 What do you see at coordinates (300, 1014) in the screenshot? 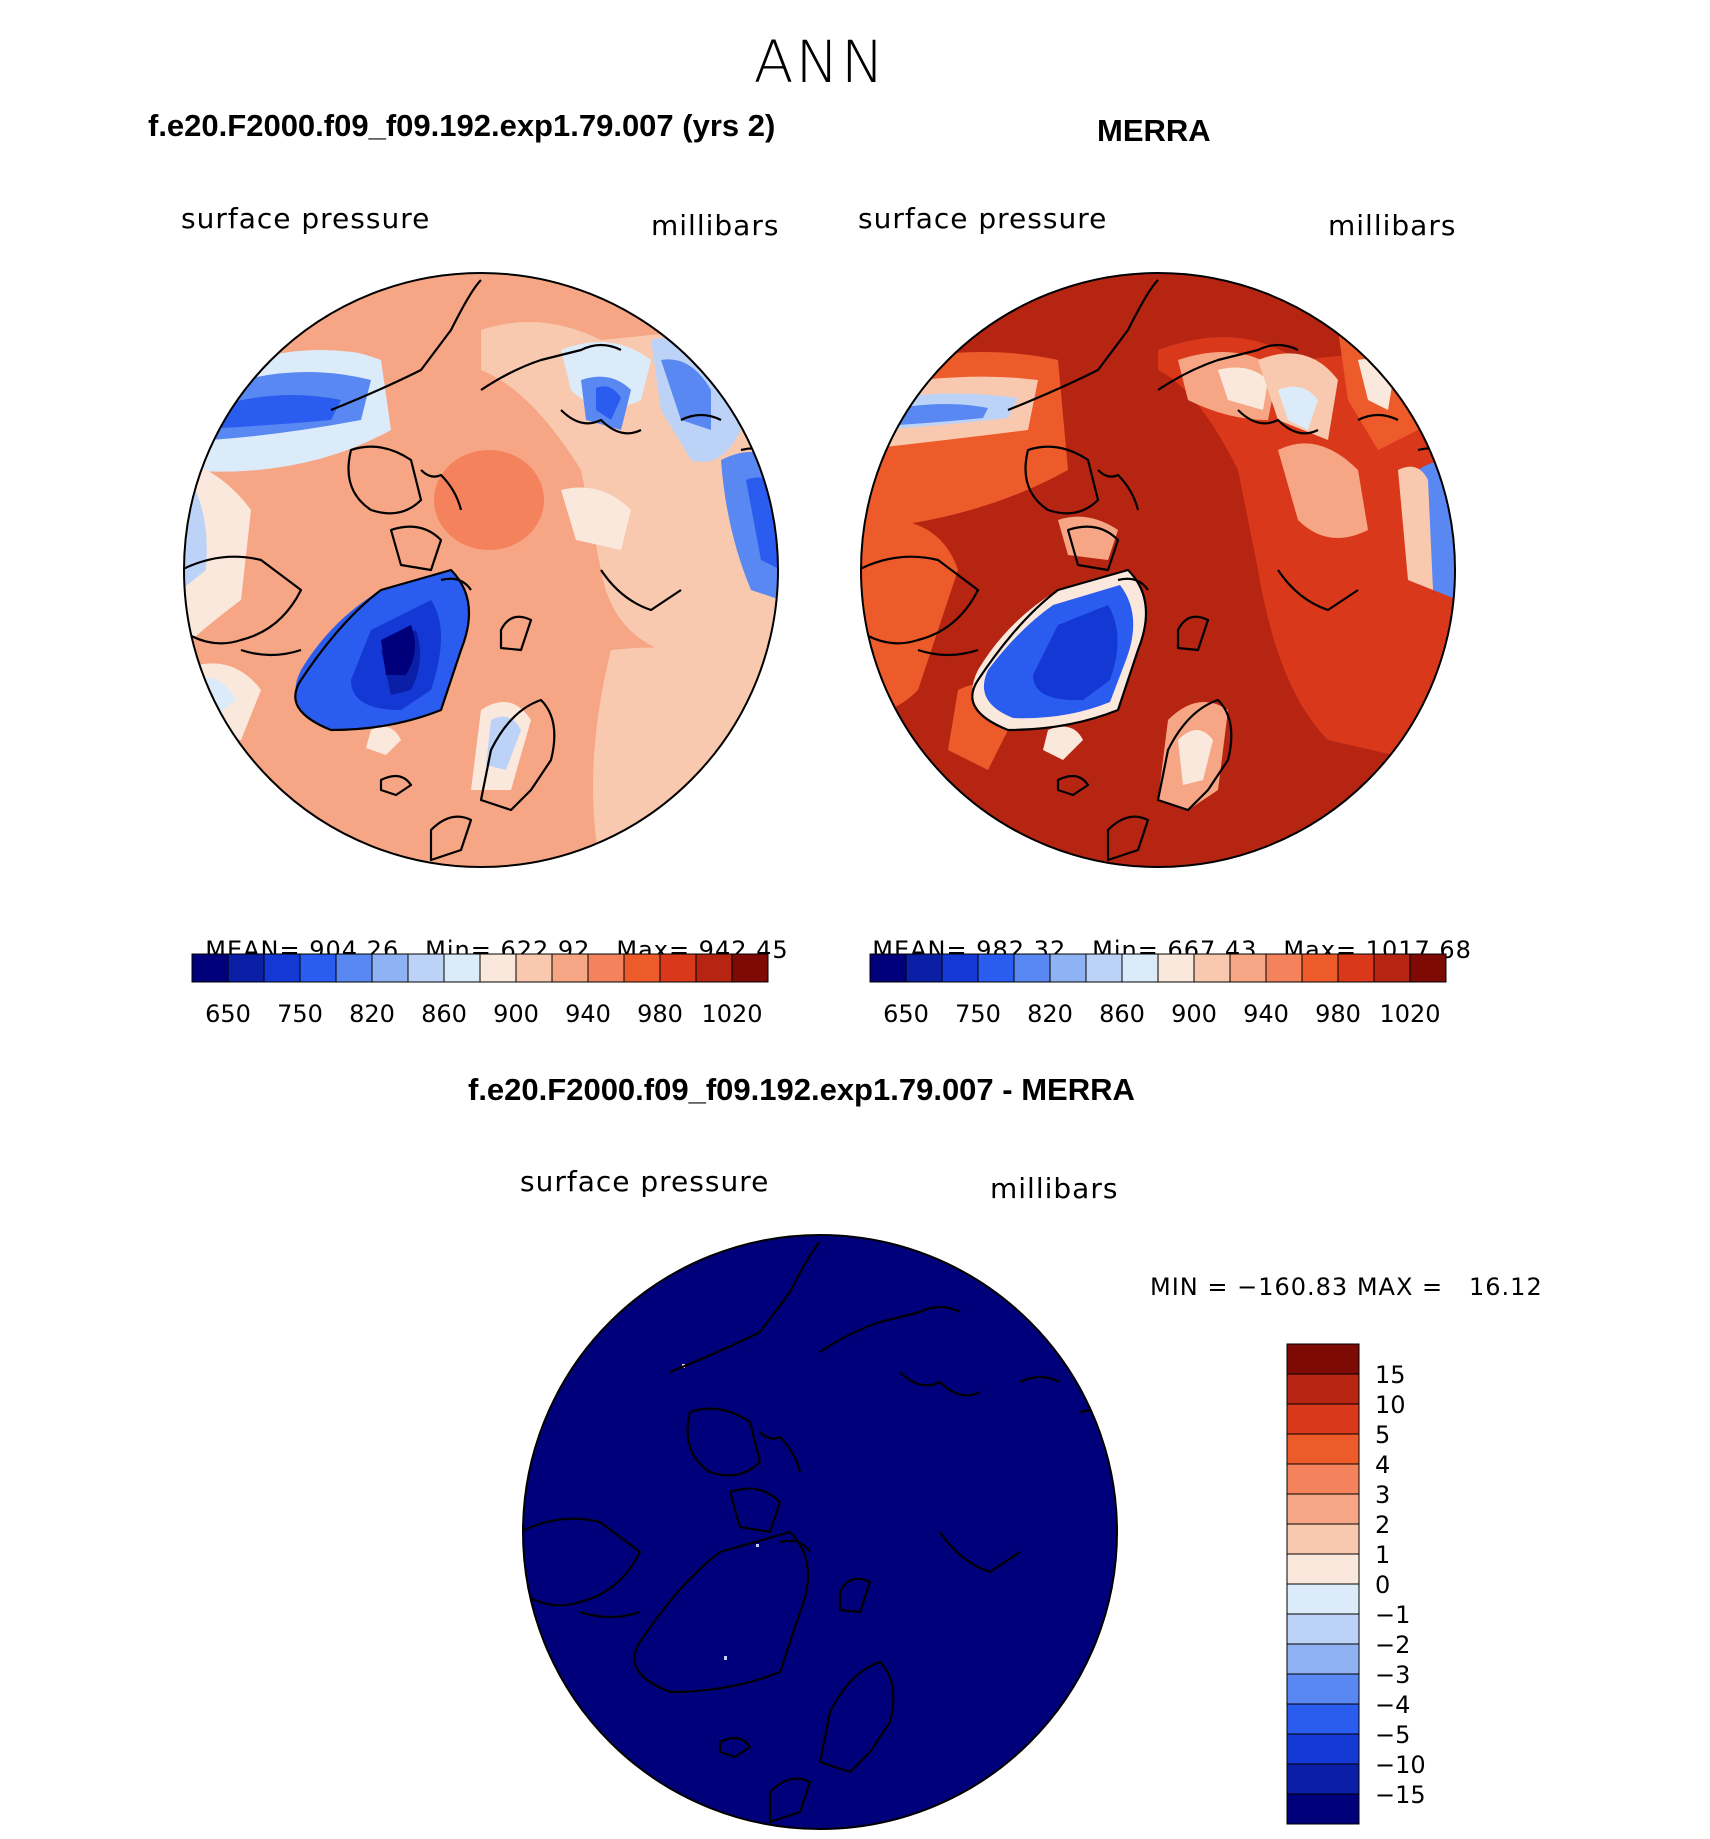
I see `model-colorbar-label: 750` at bounding box center [300, 1014].